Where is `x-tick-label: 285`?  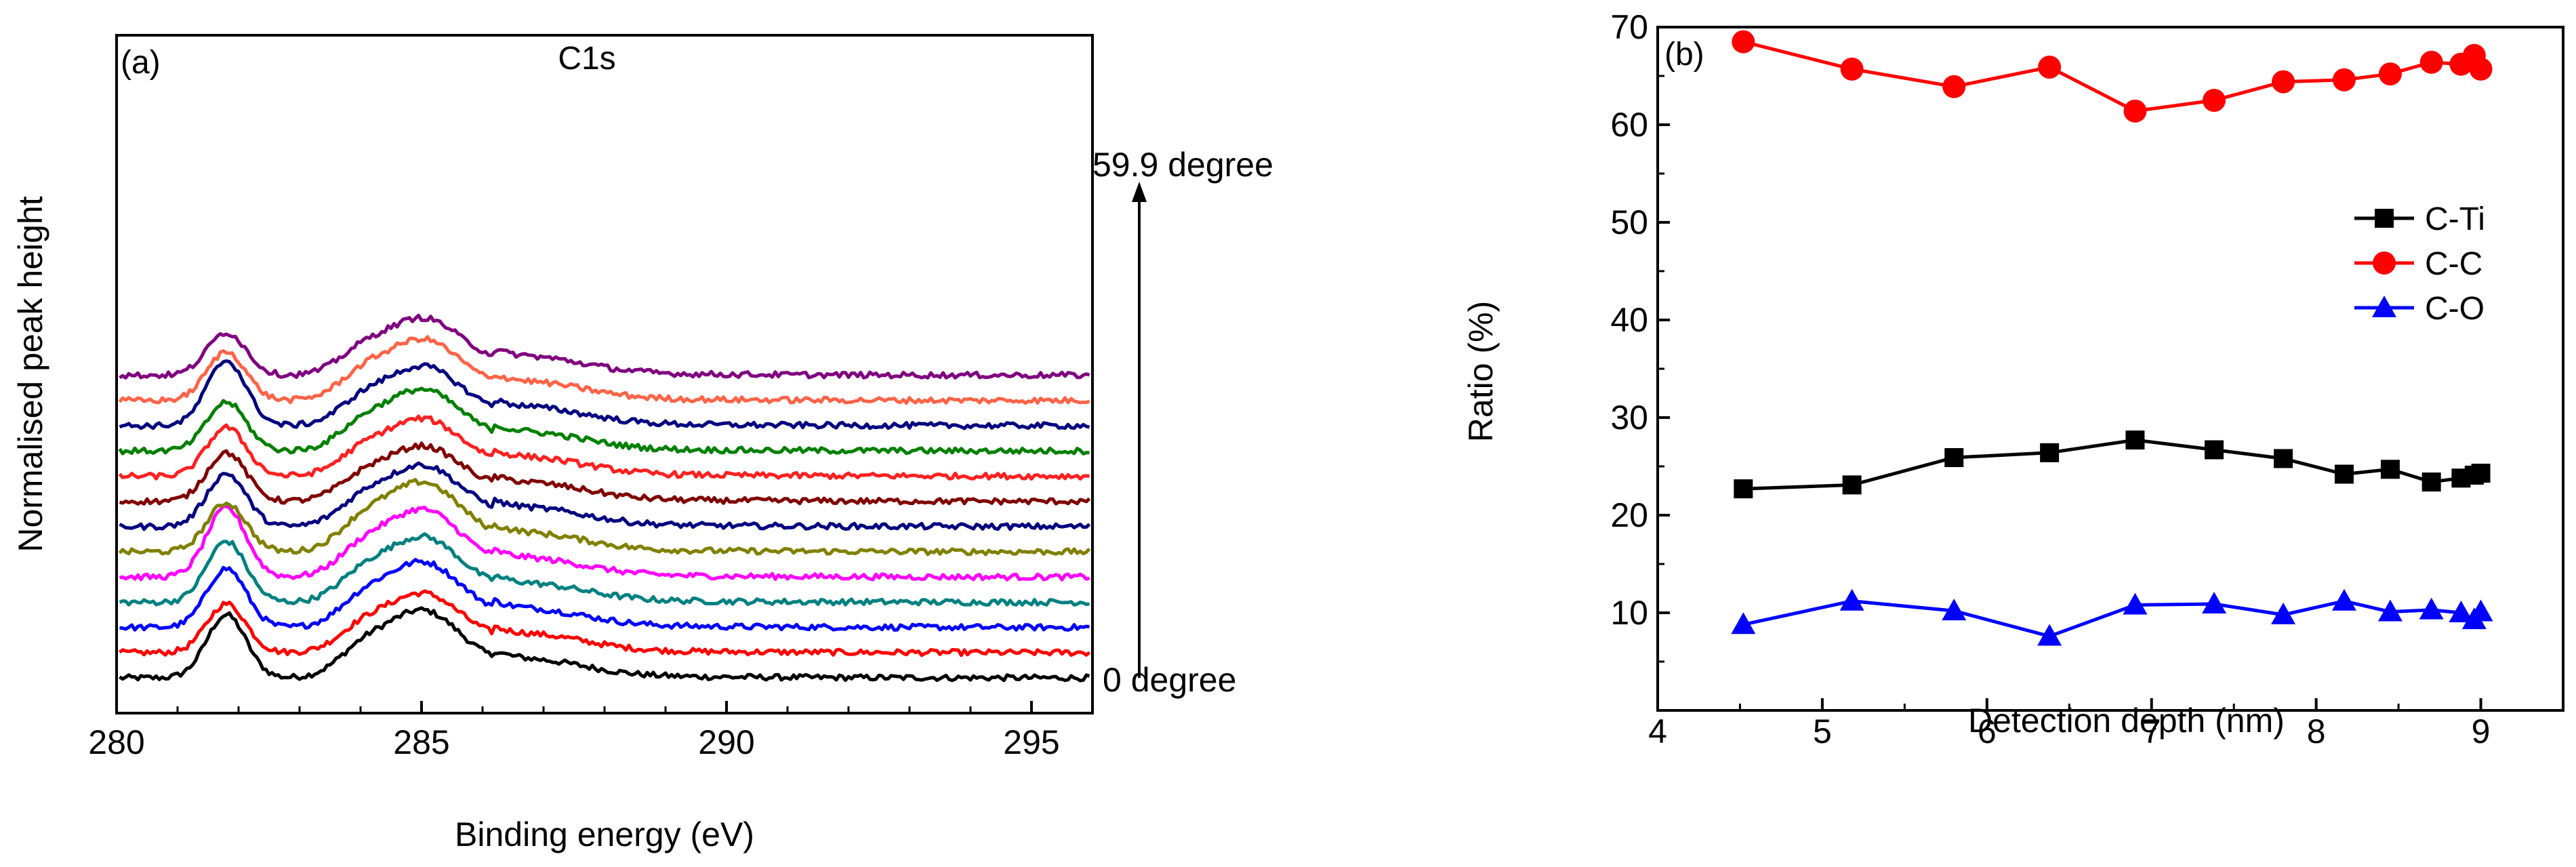 x-tick-label: 285 is located at coordinates (421, 742).